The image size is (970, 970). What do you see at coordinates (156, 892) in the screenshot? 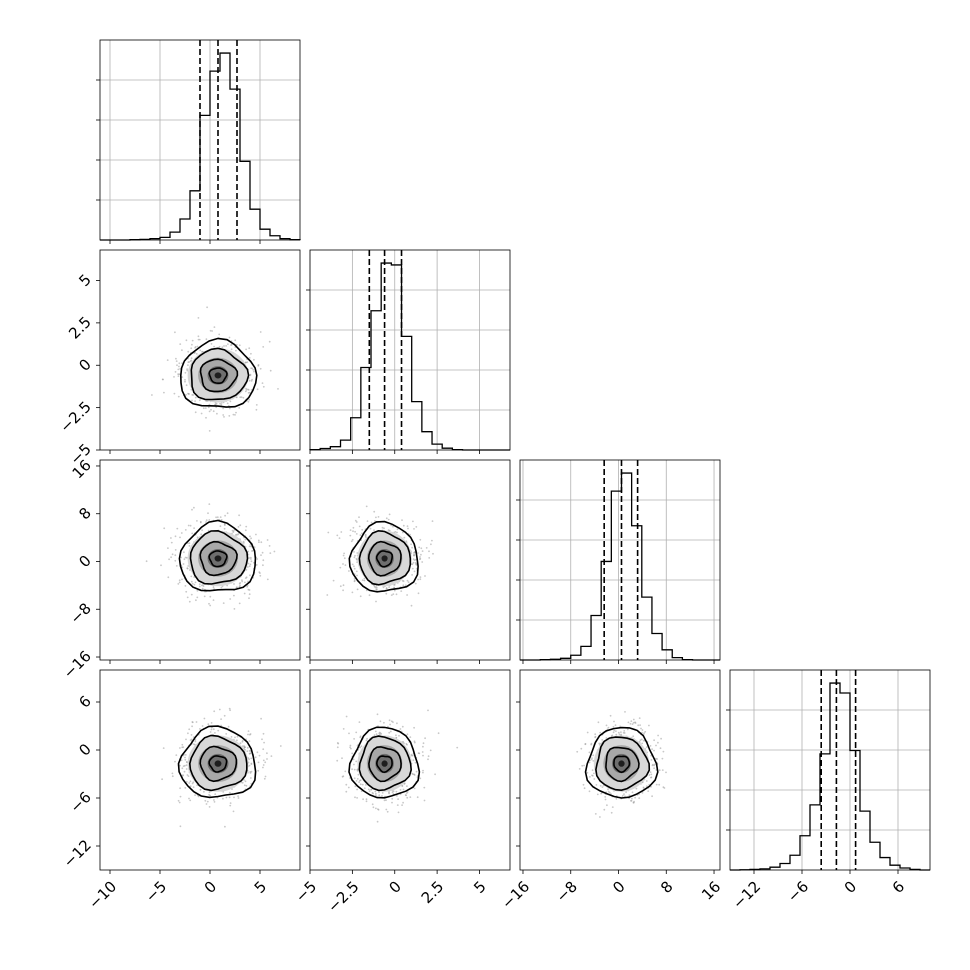
I see `x-tick-label: −5` at bounding box center [156, 892].